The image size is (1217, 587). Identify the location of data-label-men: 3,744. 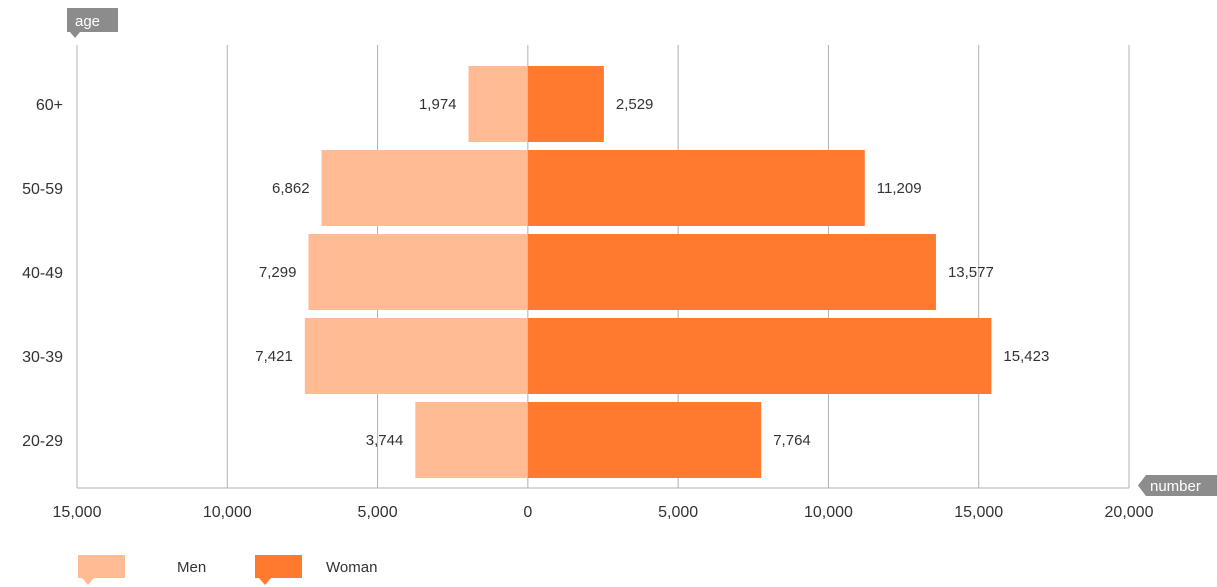
(385, 440).